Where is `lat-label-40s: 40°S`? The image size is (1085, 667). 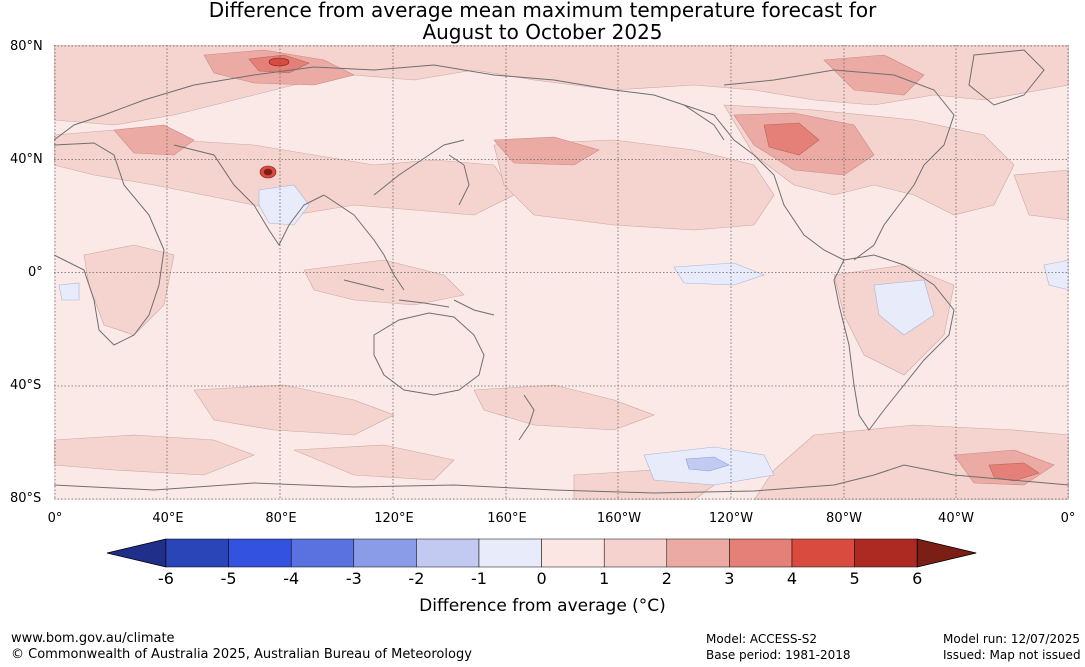
lat-label-40s: 40°S is located at coordinates (26, 385).